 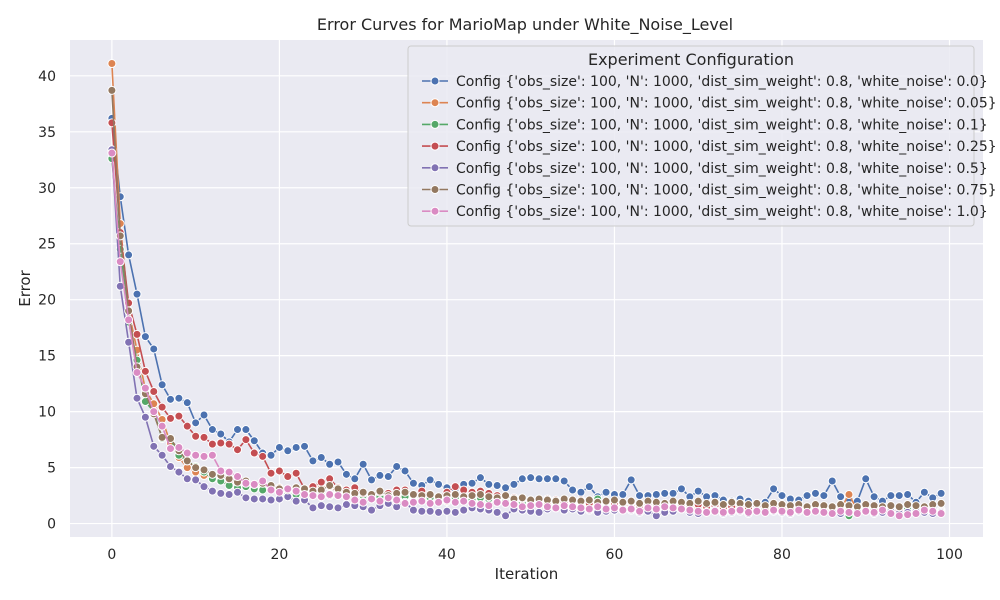 I want to click on legend-title: Experiment Configuration, so click(x=691, y=59).